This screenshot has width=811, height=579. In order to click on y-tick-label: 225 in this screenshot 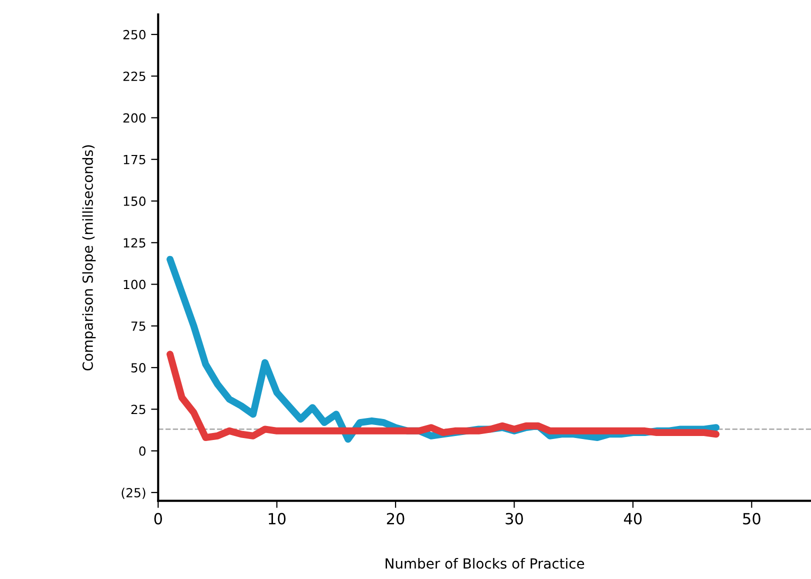, I will do `click(134, 77)`.